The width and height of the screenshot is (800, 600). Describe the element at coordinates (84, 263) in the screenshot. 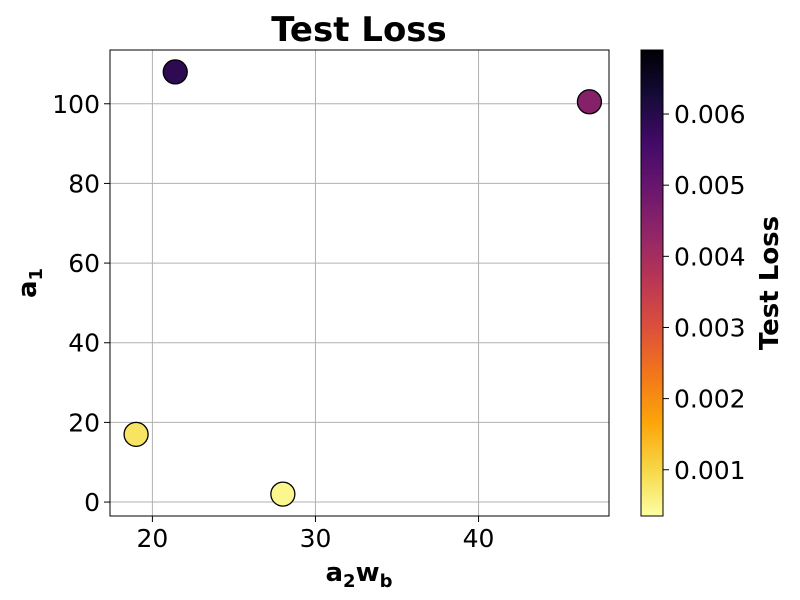

I see `y-tick-label: 60` at that location.